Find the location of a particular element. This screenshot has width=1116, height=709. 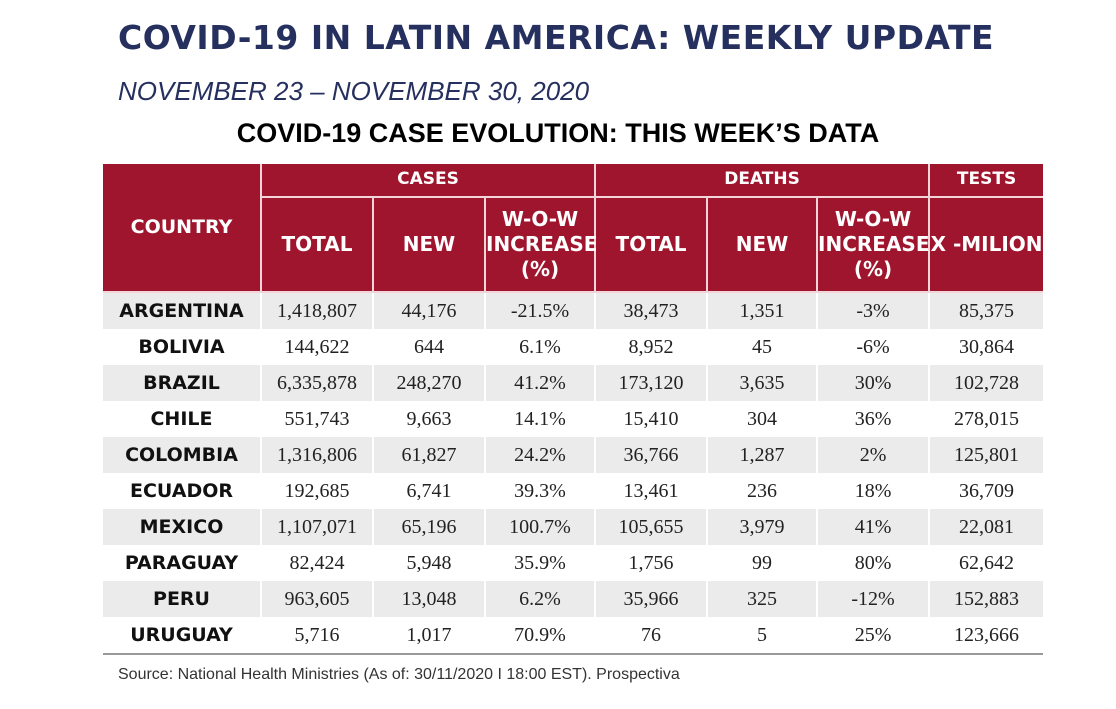

cases-new-cell: 44,176 is located at coordinates (429, 310).